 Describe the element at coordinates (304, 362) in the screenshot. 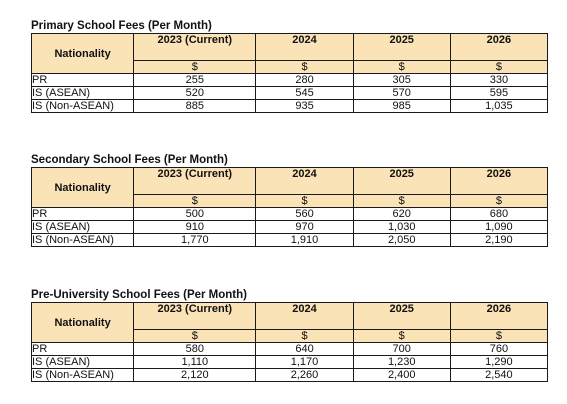

I see `fee-value: 1,170` at that location.